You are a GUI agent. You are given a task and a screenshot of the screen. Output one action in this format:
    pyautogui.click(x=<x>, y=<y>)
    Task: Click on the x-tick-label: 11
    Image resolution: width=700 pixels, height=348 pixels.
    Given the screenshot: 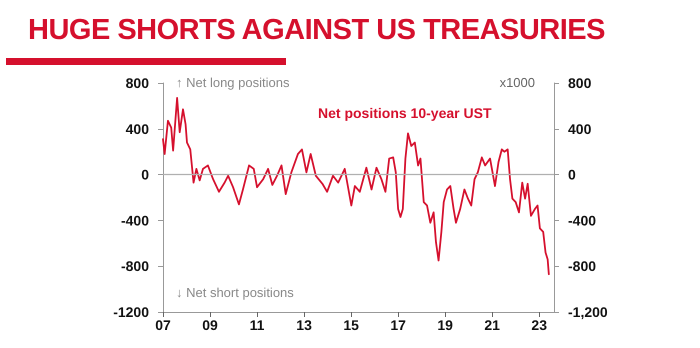 What is the action you would take?
    pyautogui.click(x=257, y=325)
    